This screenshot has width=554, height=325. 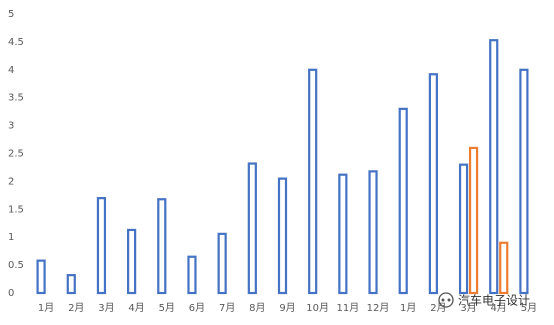 I want to click on y-tick-label: 5, so click(x=11, y=14).